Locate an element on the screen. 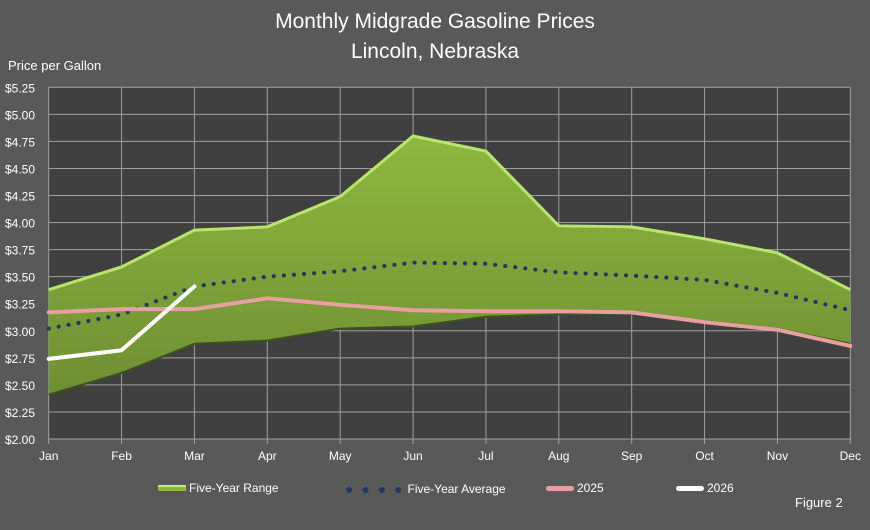 The image size is (870, 530). x-tick-label: Nov is located at coordinates (777, 456).